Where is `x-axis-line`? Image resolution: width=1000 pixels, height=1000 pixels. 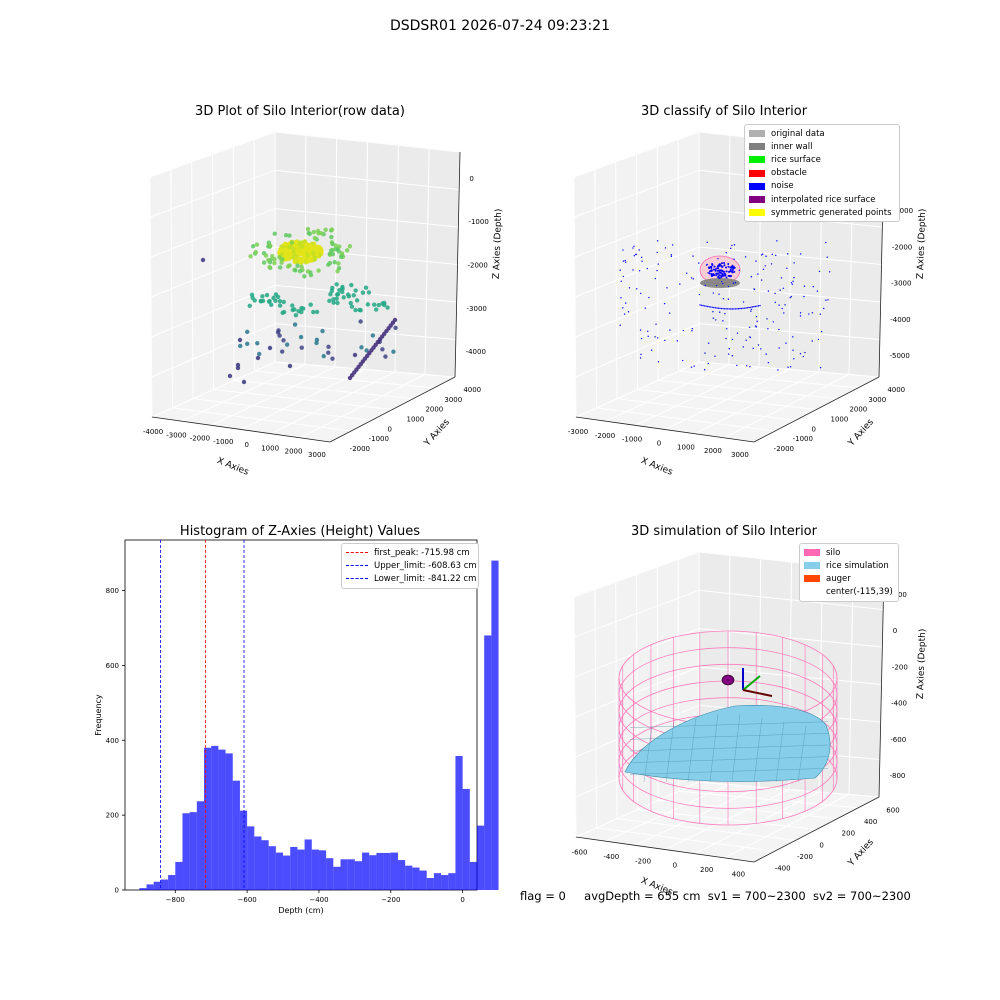
x-axis-line is located at coordinates (241, 429).